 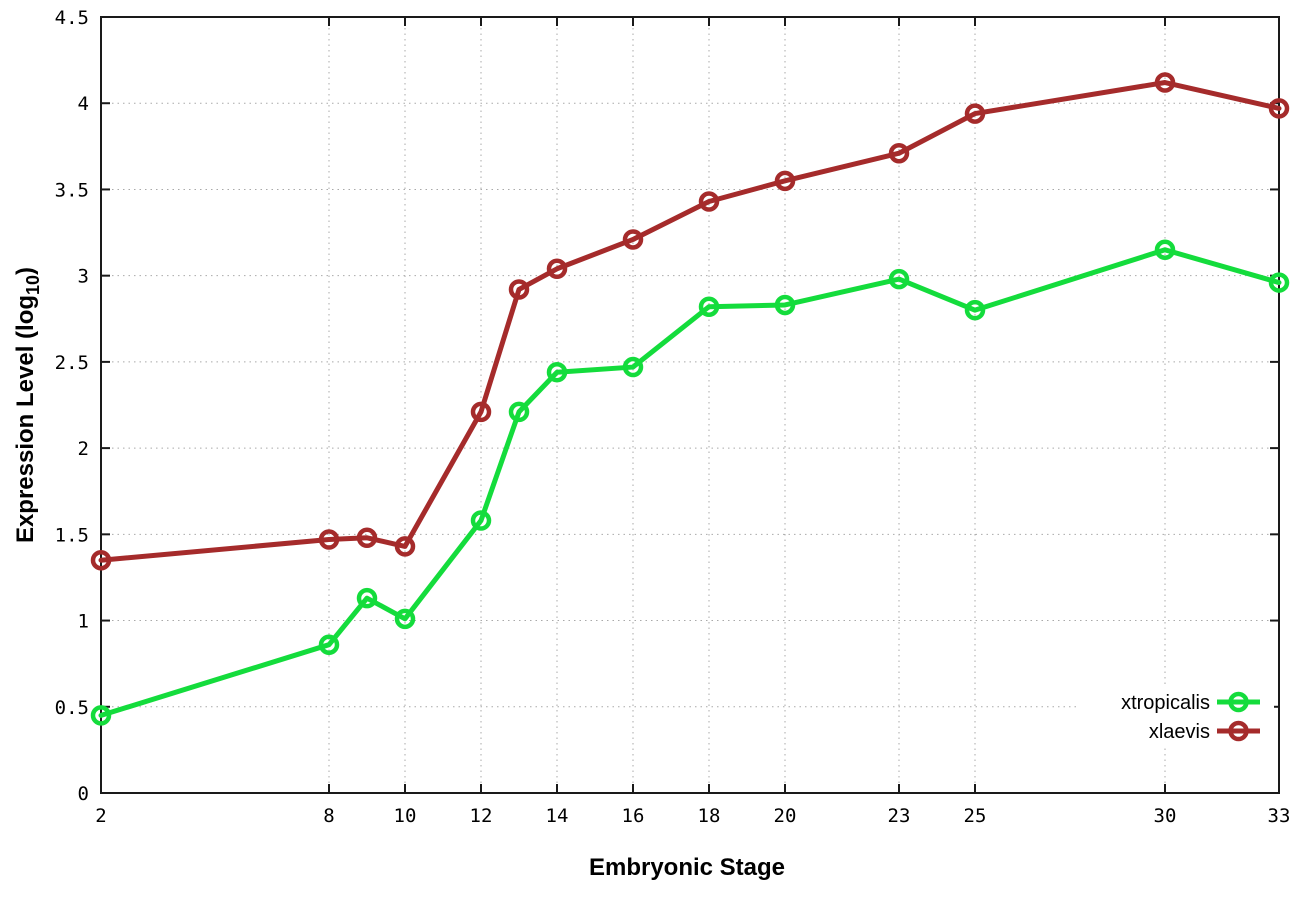 I want to click on x-tick-label: 33, so click(x=1279, y=816).